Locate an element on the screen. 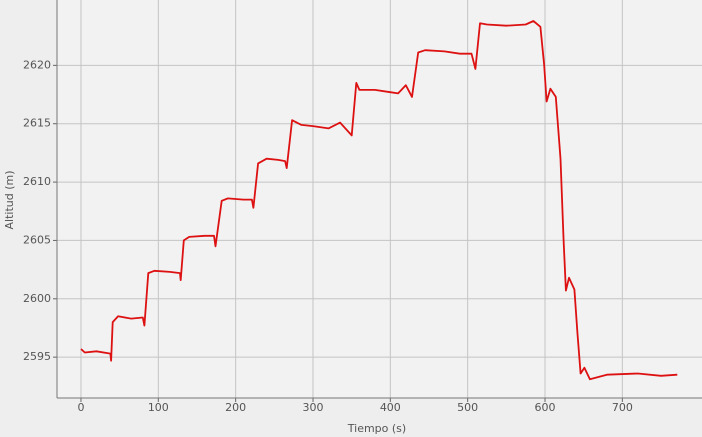  y-tick-label: 2620 is located at coordinates (37, 64).